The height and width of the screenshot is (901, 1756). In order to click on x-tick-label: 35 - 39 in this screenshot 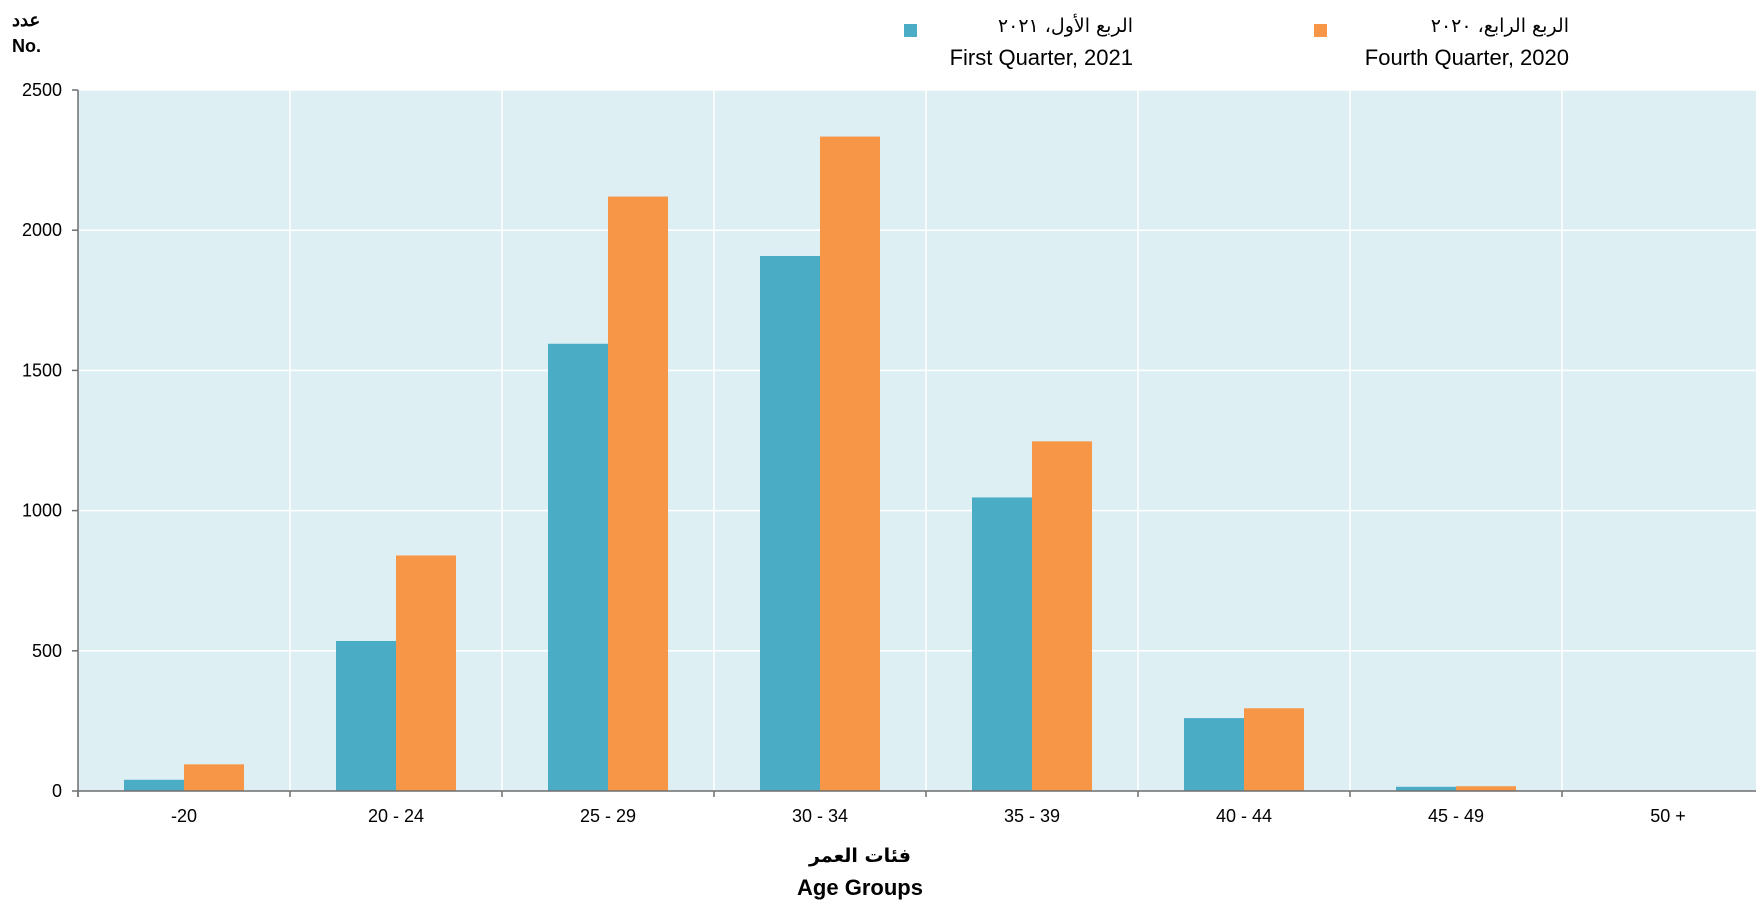, I will do `click(1032, 816)`.